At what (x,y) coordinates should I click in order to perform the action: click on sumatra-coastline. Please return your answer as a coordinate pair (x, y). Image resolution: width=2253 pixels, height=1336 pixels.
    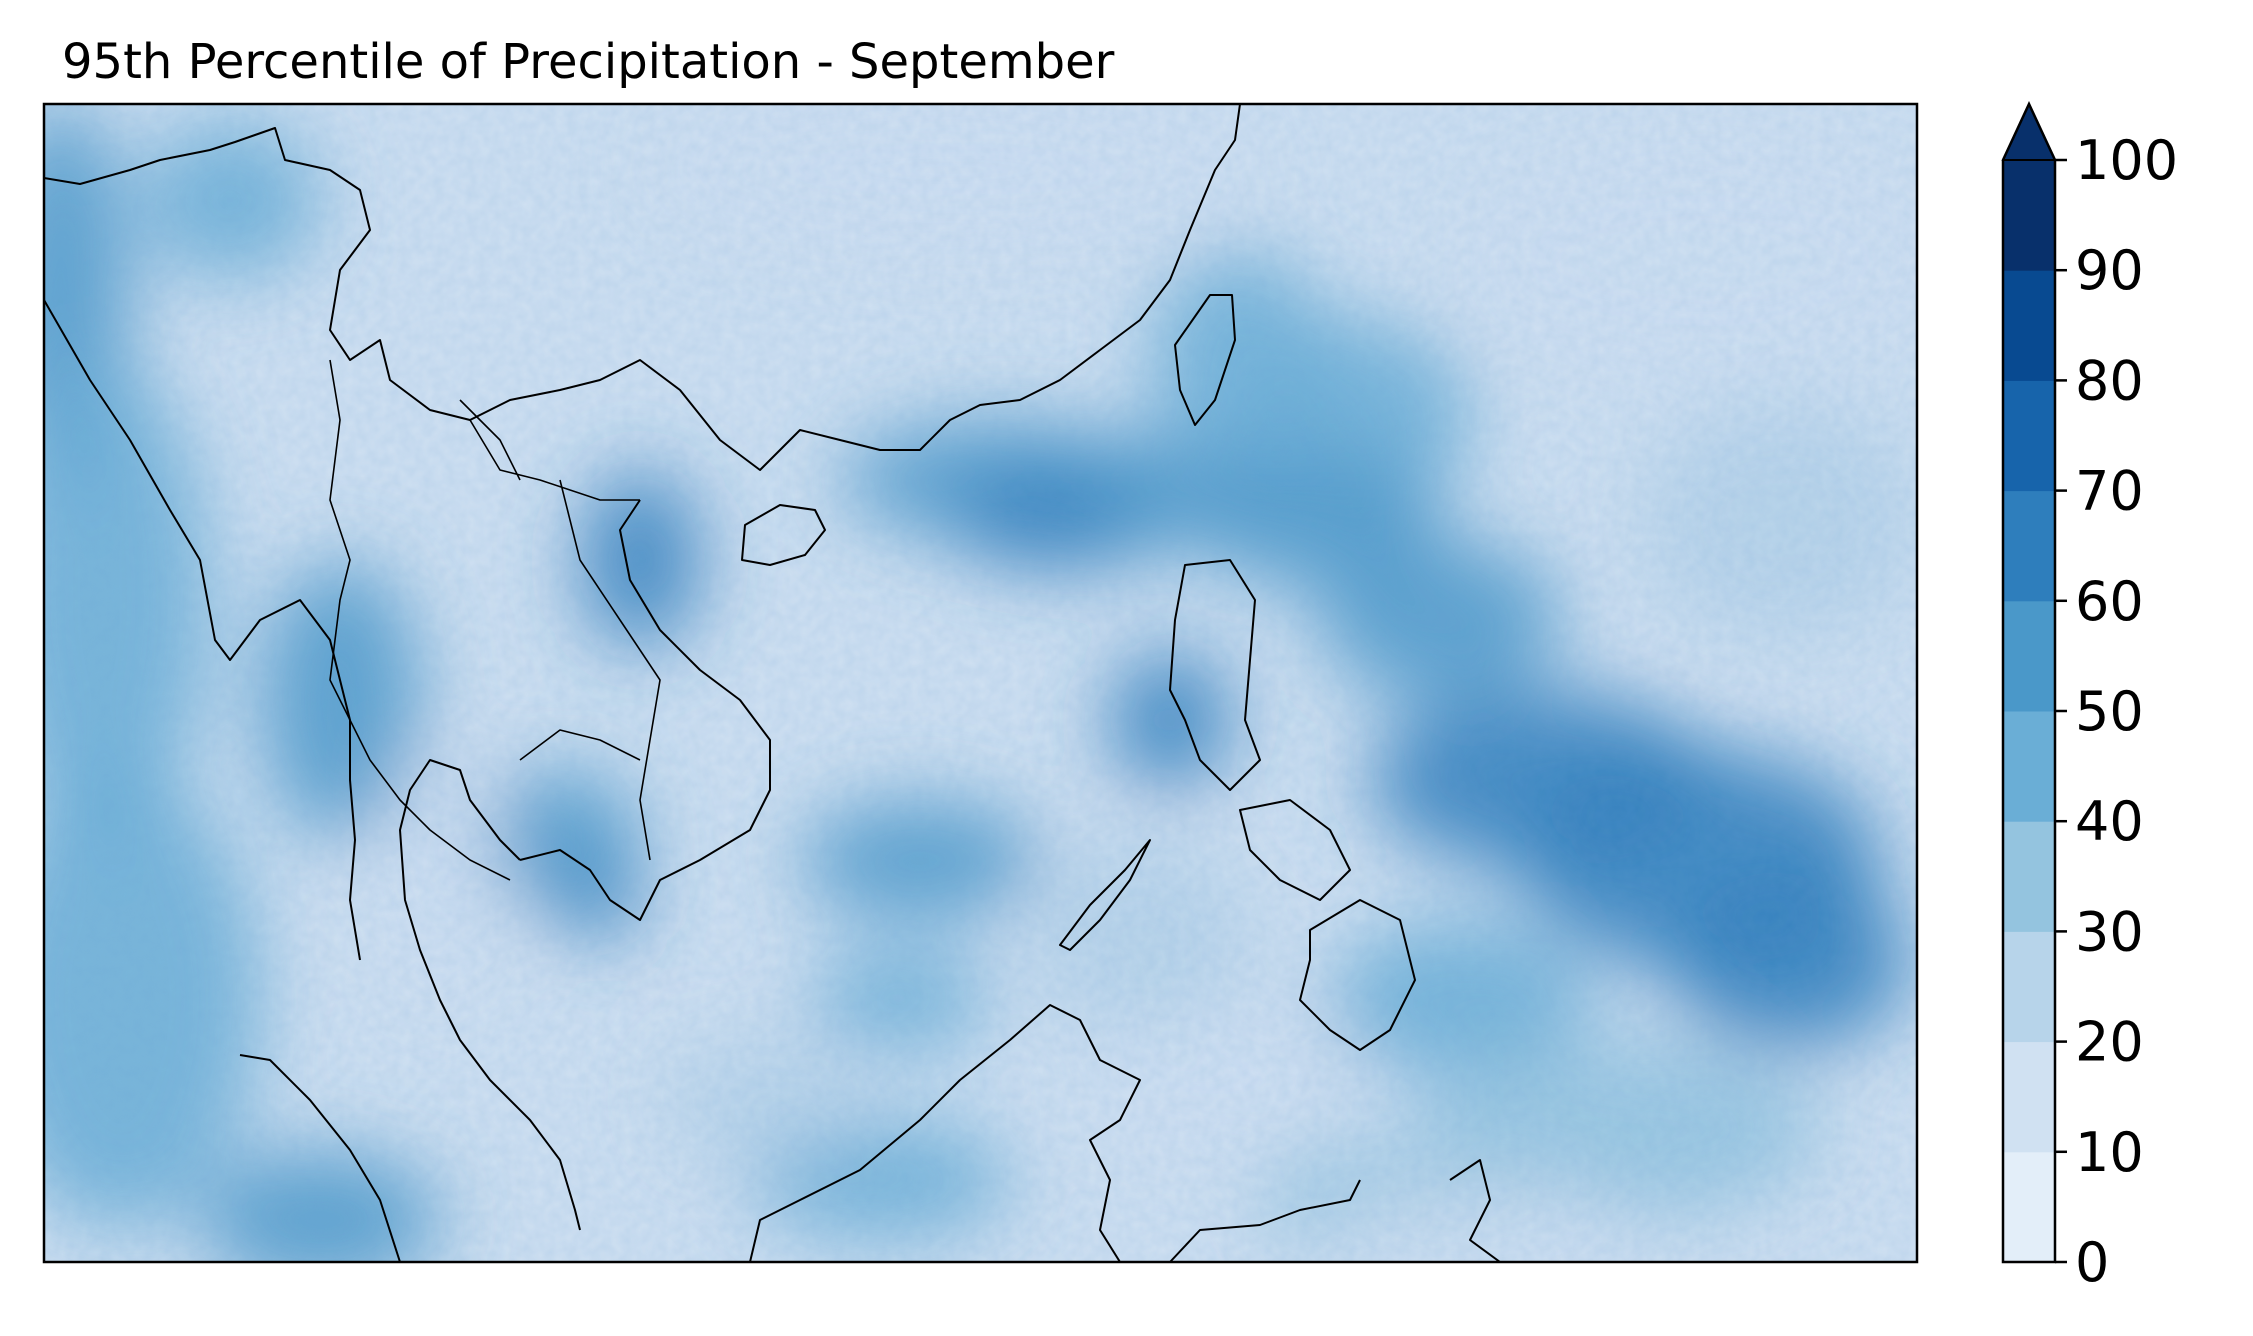
    Looking at the image, I should click on (320, 1158).